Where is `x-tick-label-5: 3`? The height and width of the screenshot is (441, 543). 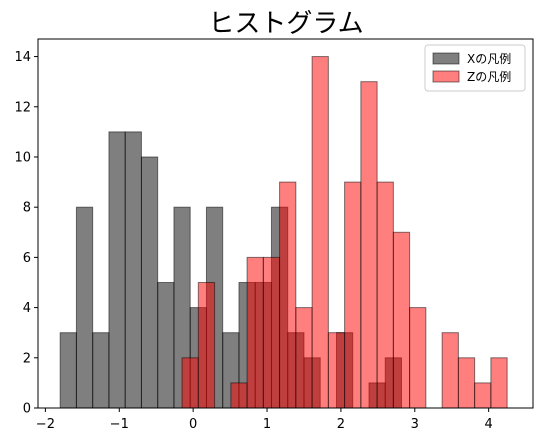
x-tick-label-5: 3 is located at coordinates (415, 424).